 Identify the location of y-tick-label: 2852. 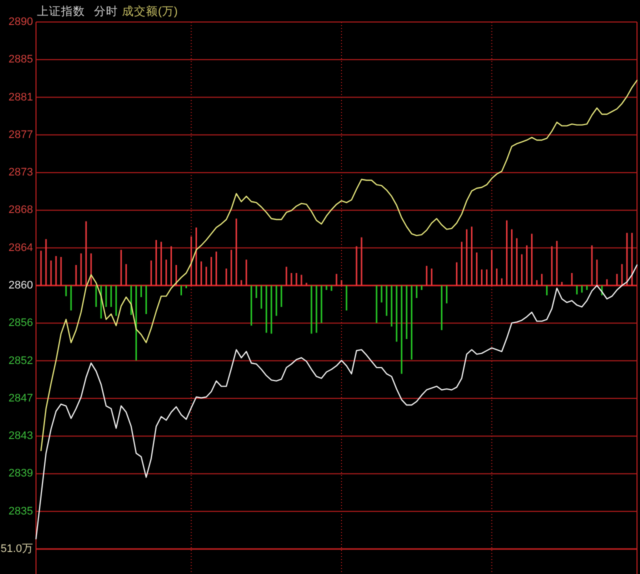
(20, 360).